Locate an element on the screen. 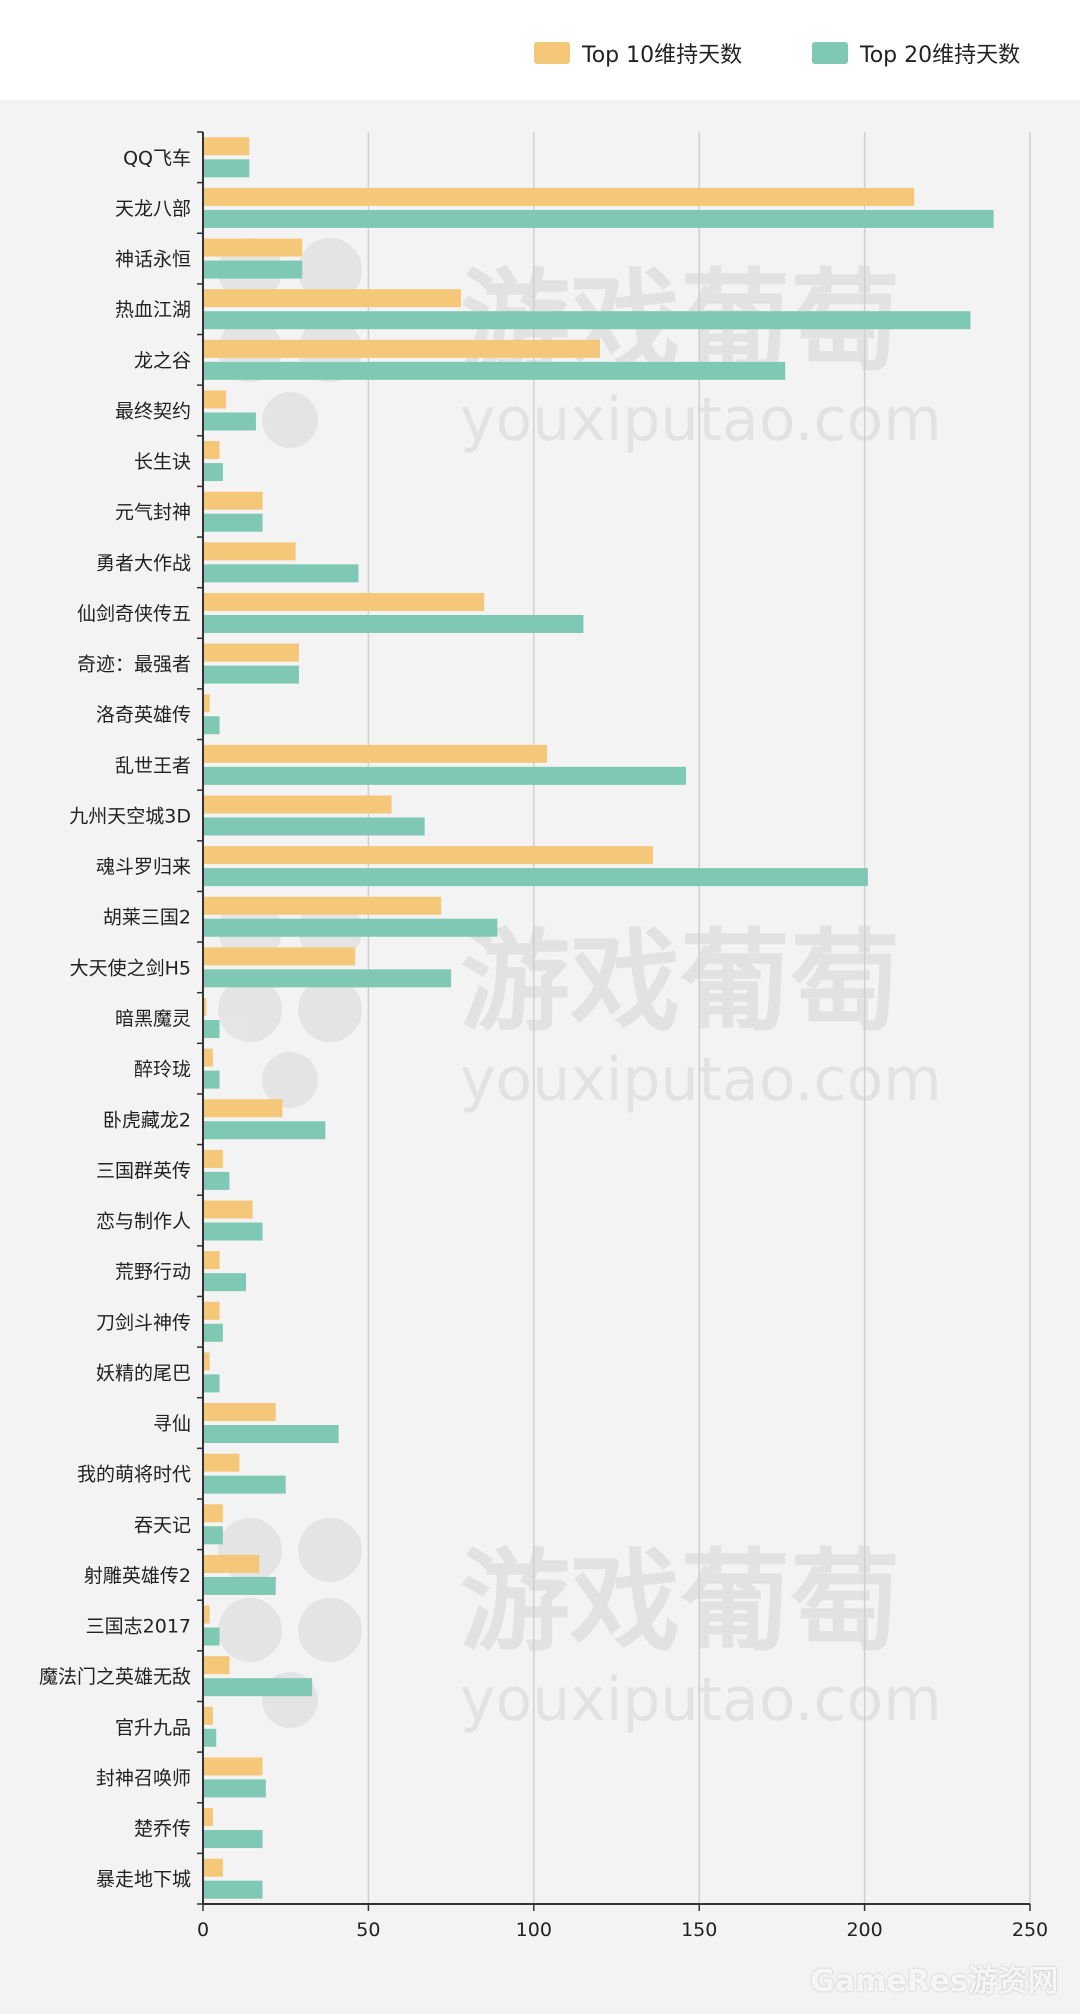 The width and height of the screenshot is (1080, 2014). category-label-6: 最终契约 is located at coordinates (153, 411).